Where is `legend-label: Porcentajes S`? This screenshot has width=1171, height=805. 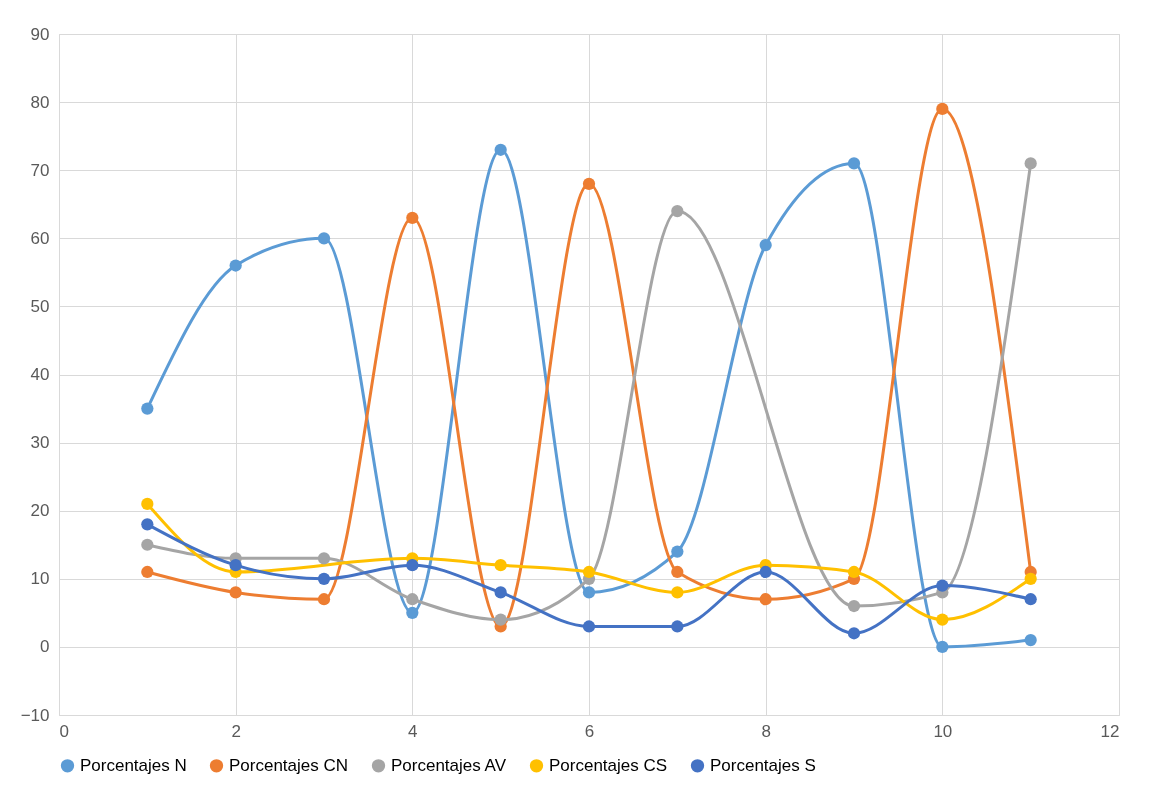 legend-label: Porcentajes S is located at coordinates (763, 765).